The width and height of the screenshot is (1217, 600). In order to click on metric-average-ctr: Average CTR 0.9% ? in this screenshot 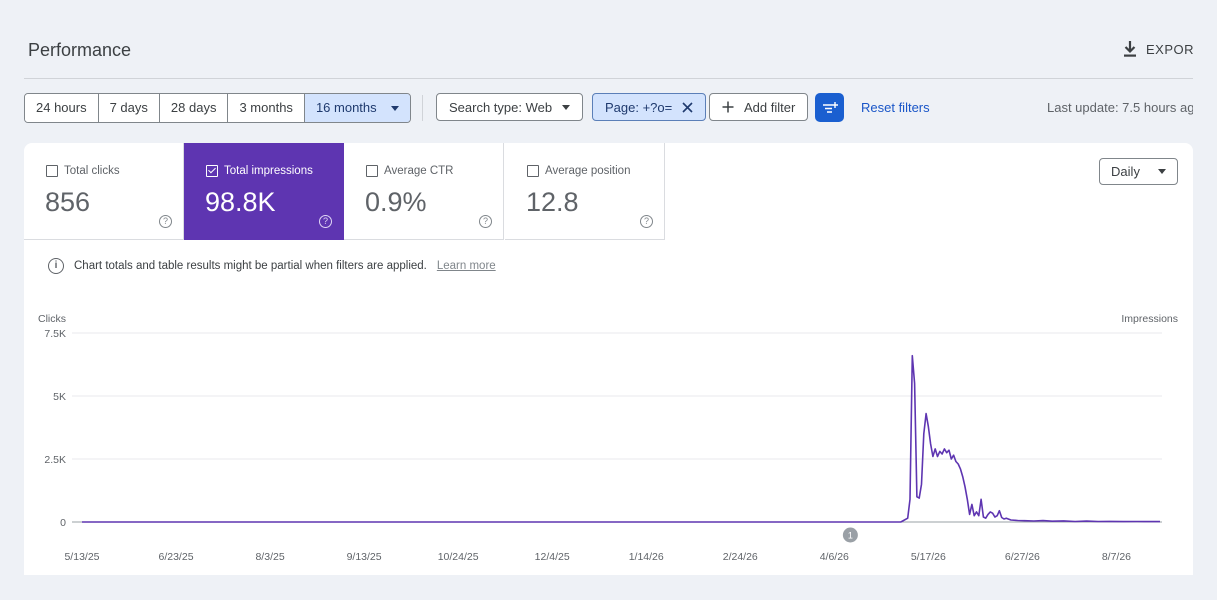, I will do `click(424, 191)`.